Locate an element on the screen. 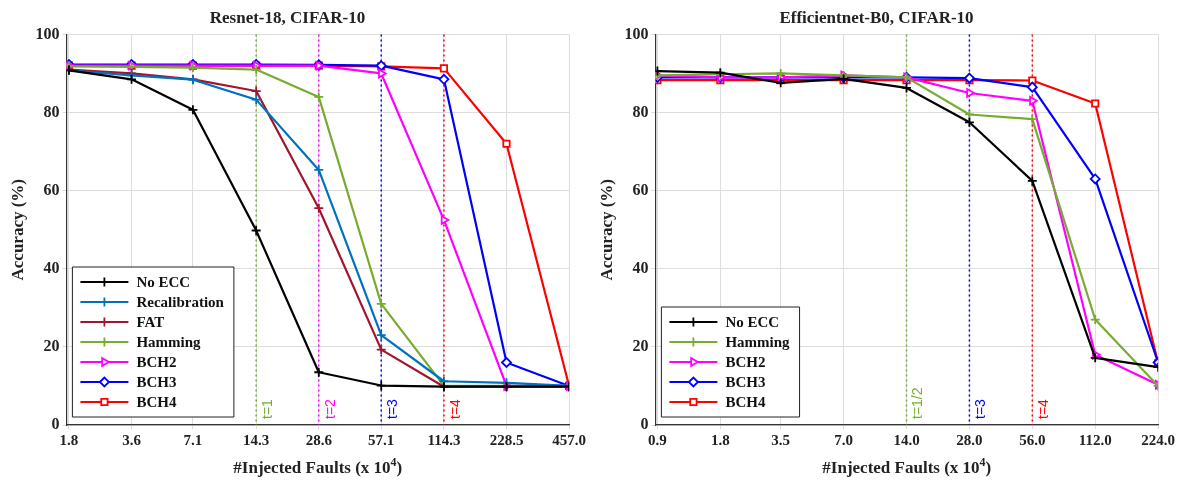 Image resolution: width=1179 pixels, height=483 pixels. x-tick-label: 7.0 is located at coordinates (843, 439).